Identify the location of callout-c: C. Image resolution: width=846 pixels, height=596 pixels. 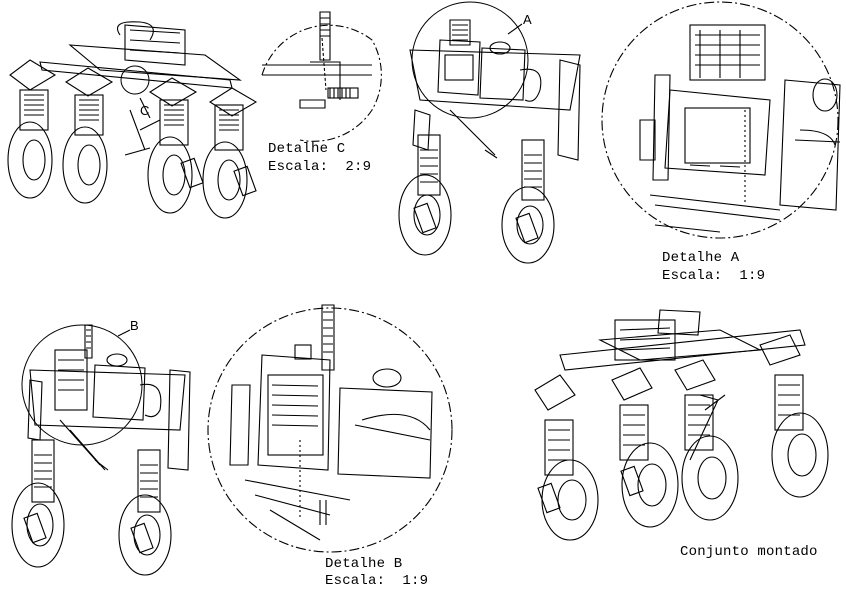
(145, 110).